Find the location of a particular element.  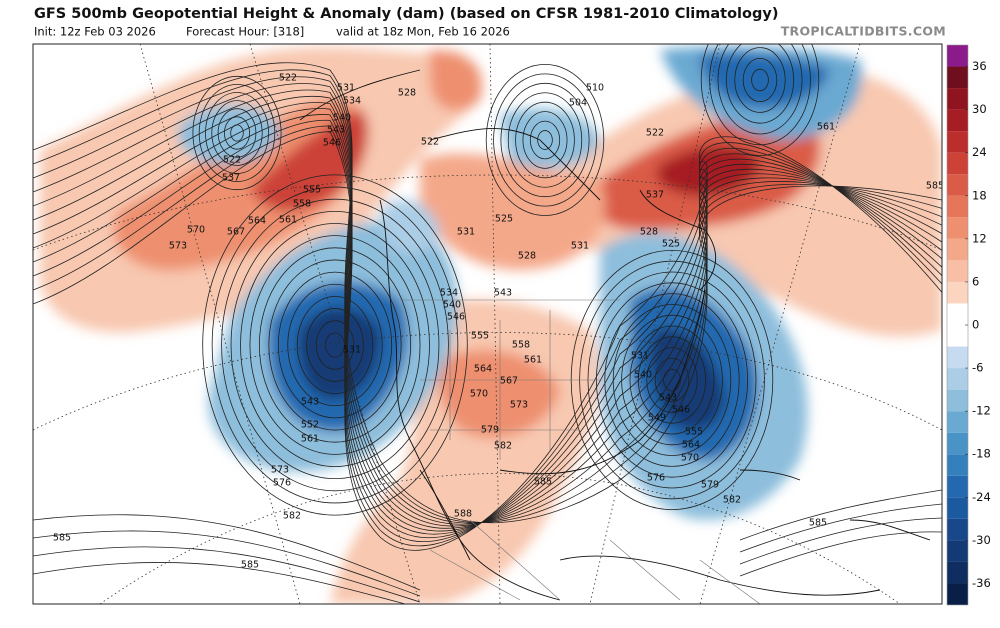

contour-label: 588 is located at coordinates (463, 514).